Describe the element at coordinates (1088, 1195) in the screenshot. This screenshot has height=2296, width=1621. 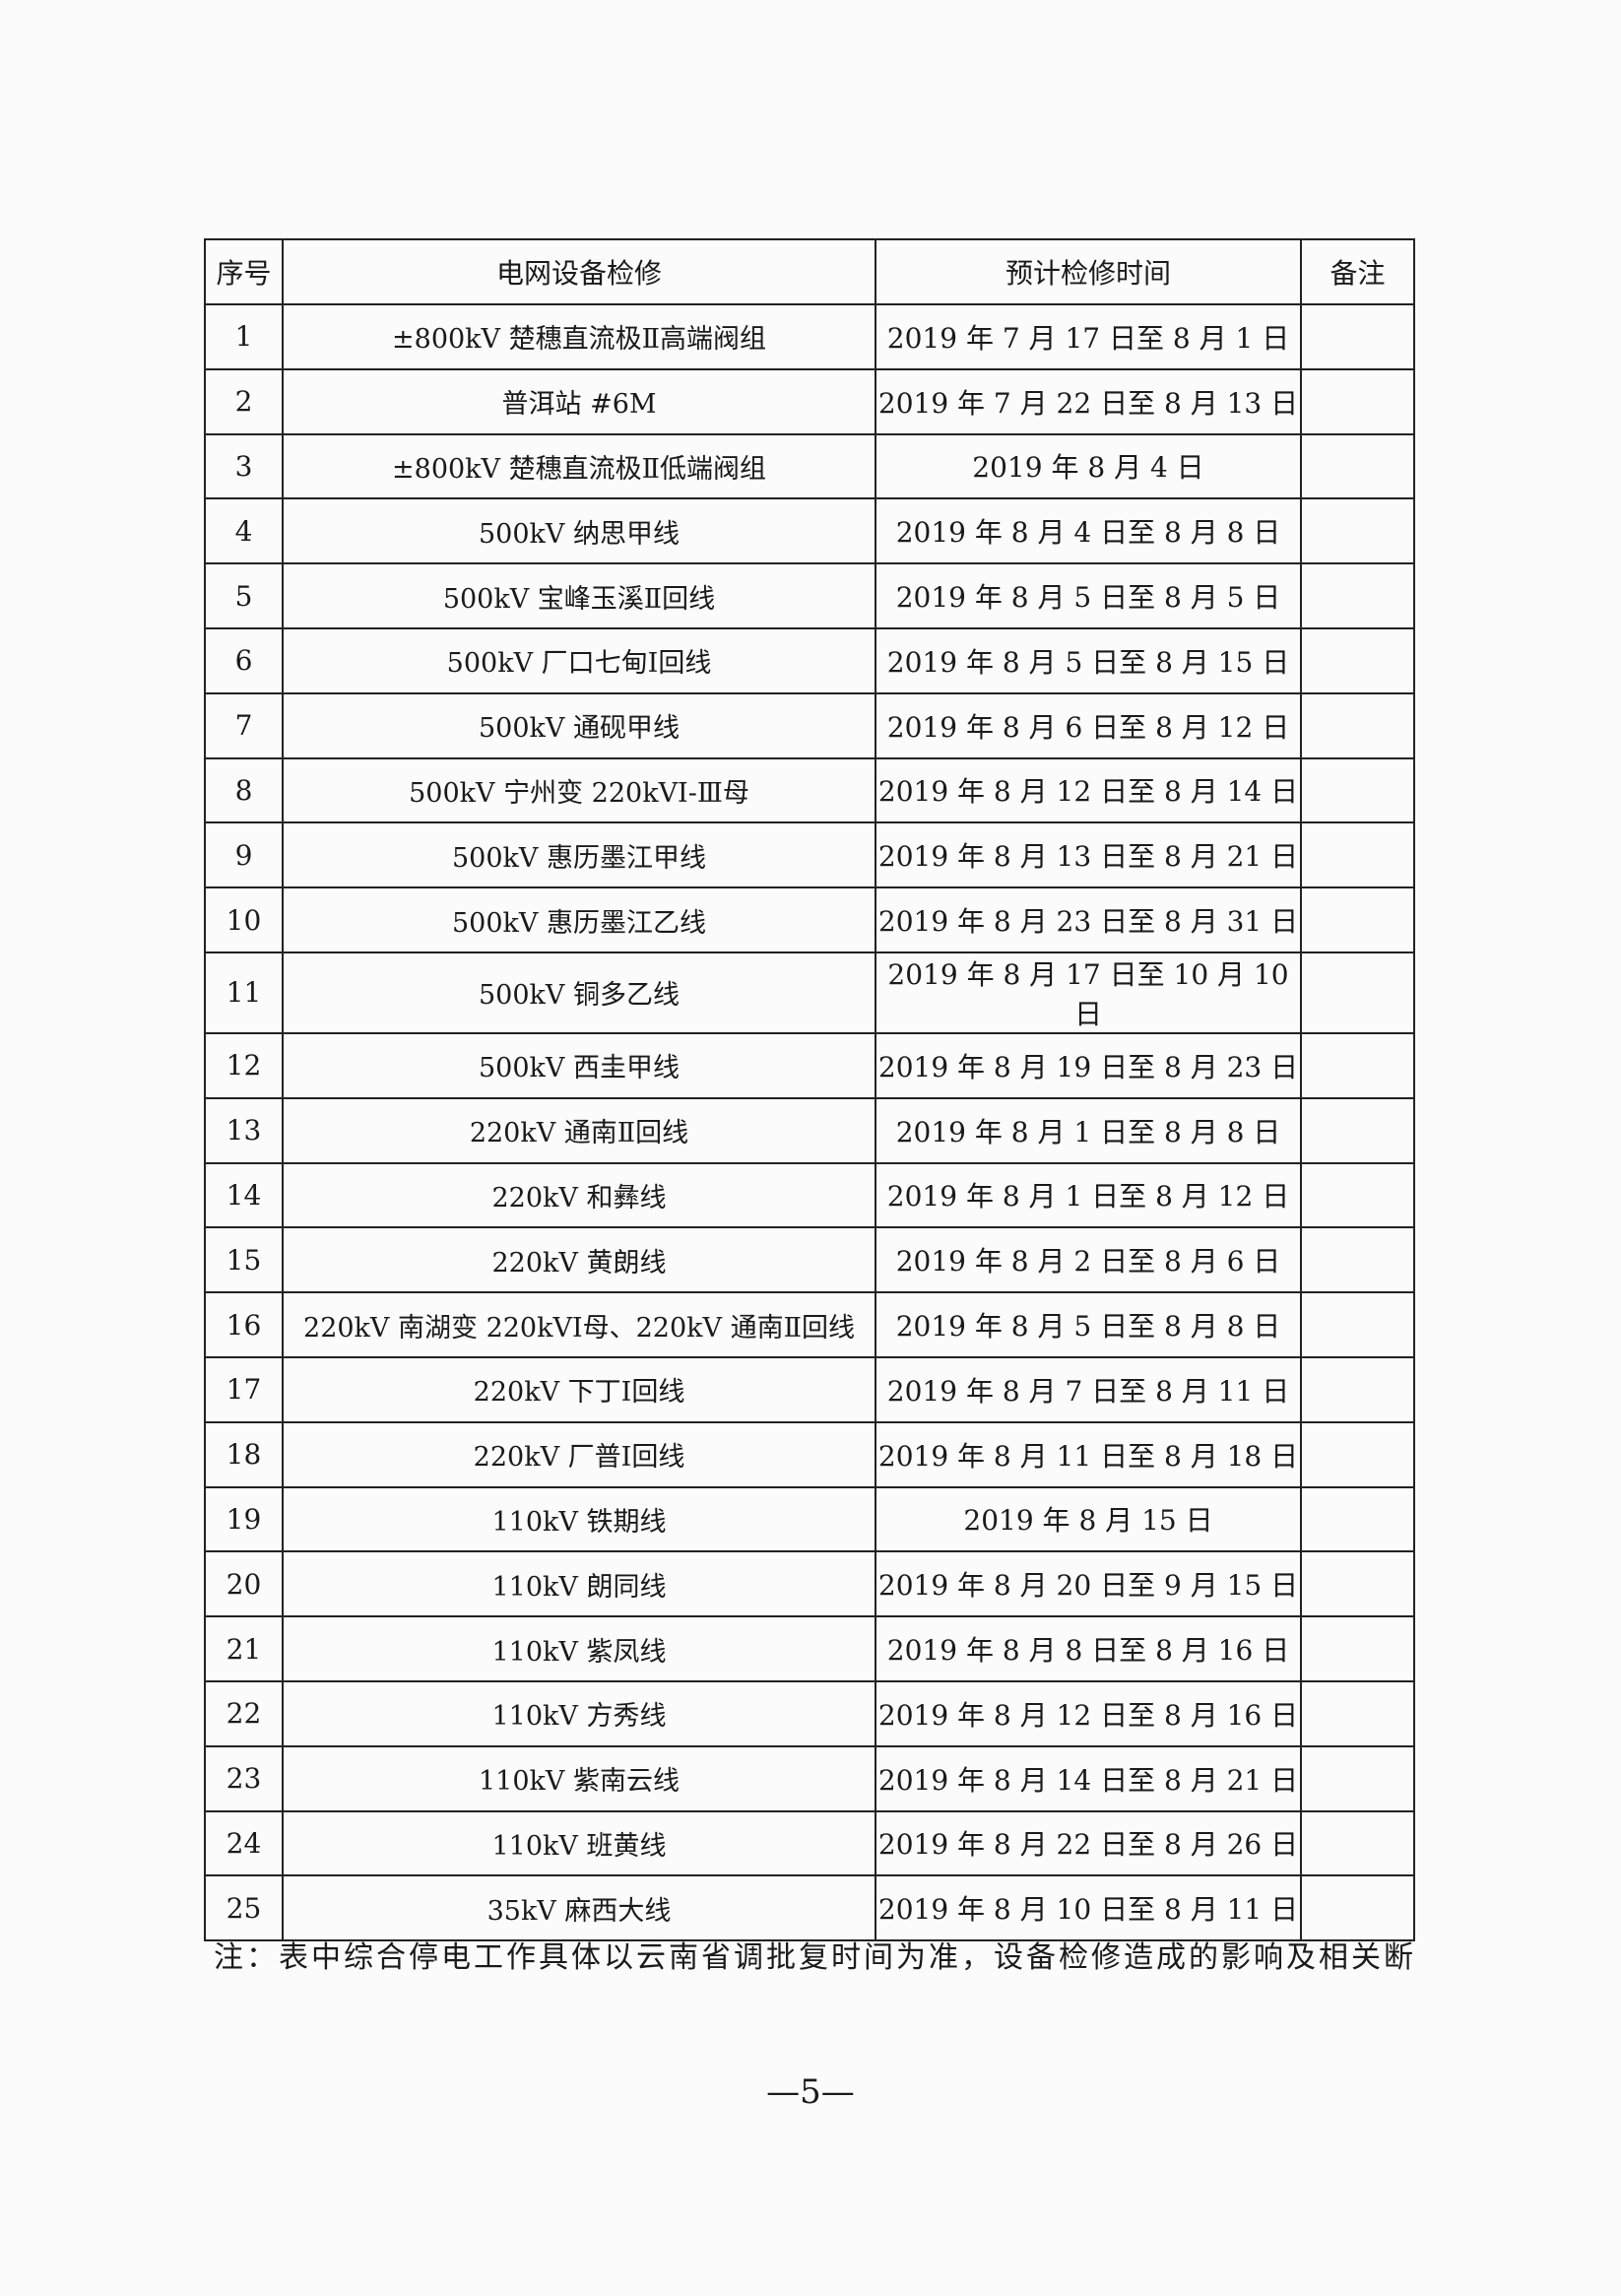
I see `cell-time: 2019 年 8 月 1 日至 8 月 12 日` at that location.